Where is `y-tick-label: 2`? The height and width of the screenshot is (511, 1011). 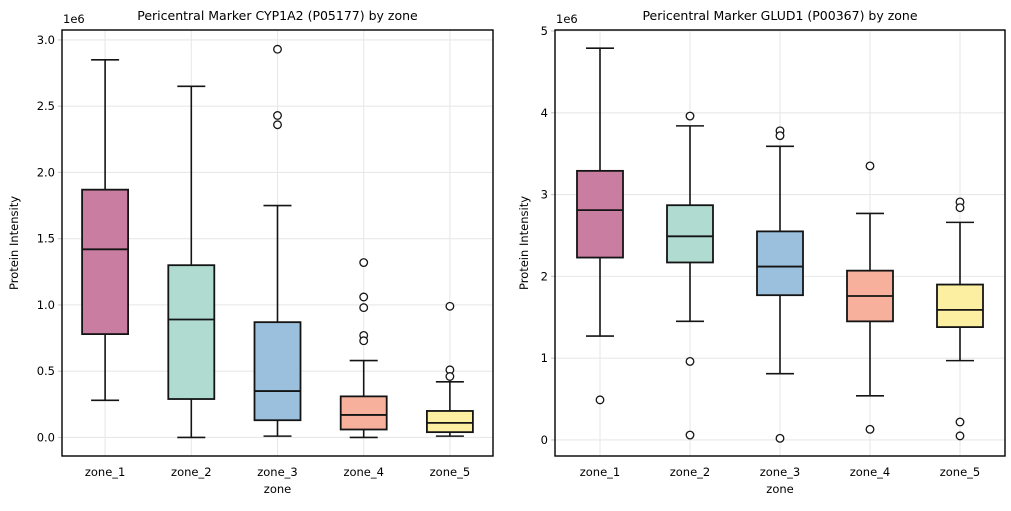 y-tick-label: 2 is located at coordinates (544, 276).